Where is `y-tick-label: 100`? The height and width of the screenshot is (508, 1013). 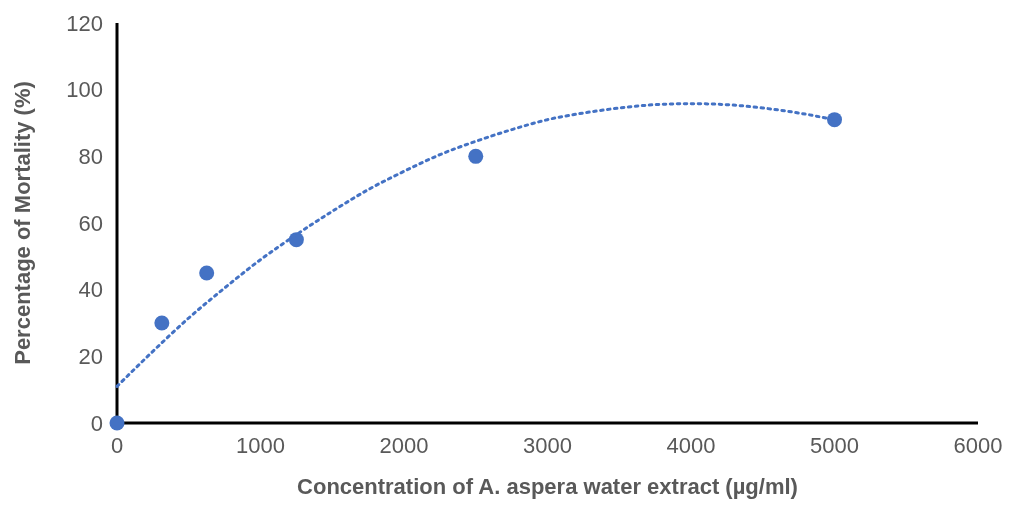
y-tick-label: 100 is located at coordinates (84, 90).